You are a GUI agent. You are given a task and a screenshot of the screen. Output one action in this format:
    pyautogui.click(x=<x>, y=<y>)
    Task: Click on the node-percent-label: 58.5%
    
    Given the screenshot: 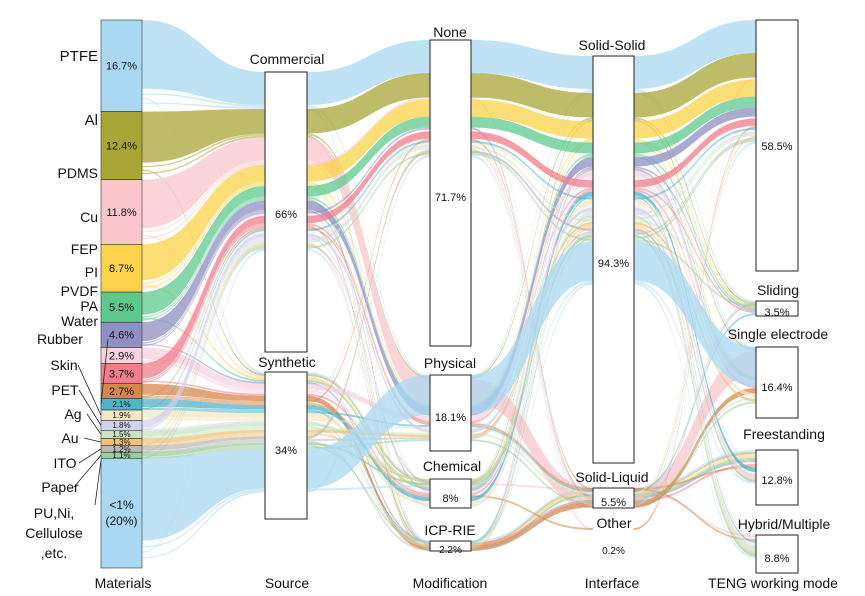 What is the action you would take?
    pyautogui.click(x=776, y=147)
    